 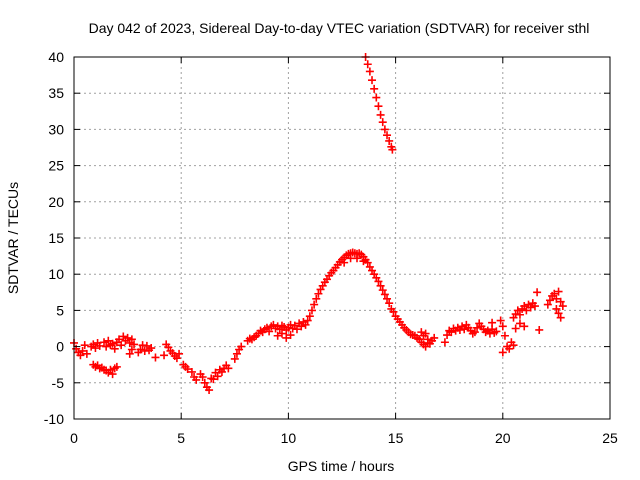 I want to click on x-axis-label: GPS time / hours, so click(x=341, y=466).